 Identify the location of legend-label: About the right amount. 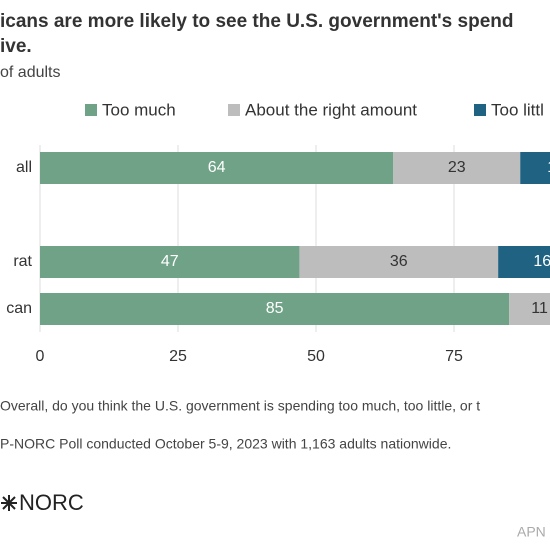
(331, 109).